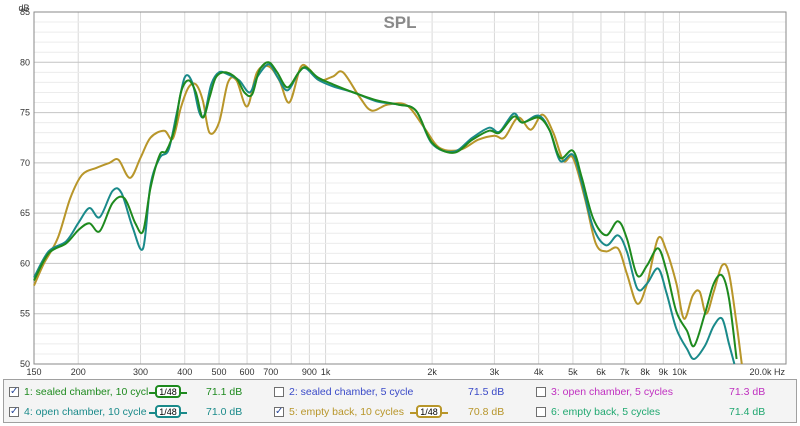  Describe the element at coordinates (247, 372) in the screenshot. I see `x-tick-label: 600` at that location.